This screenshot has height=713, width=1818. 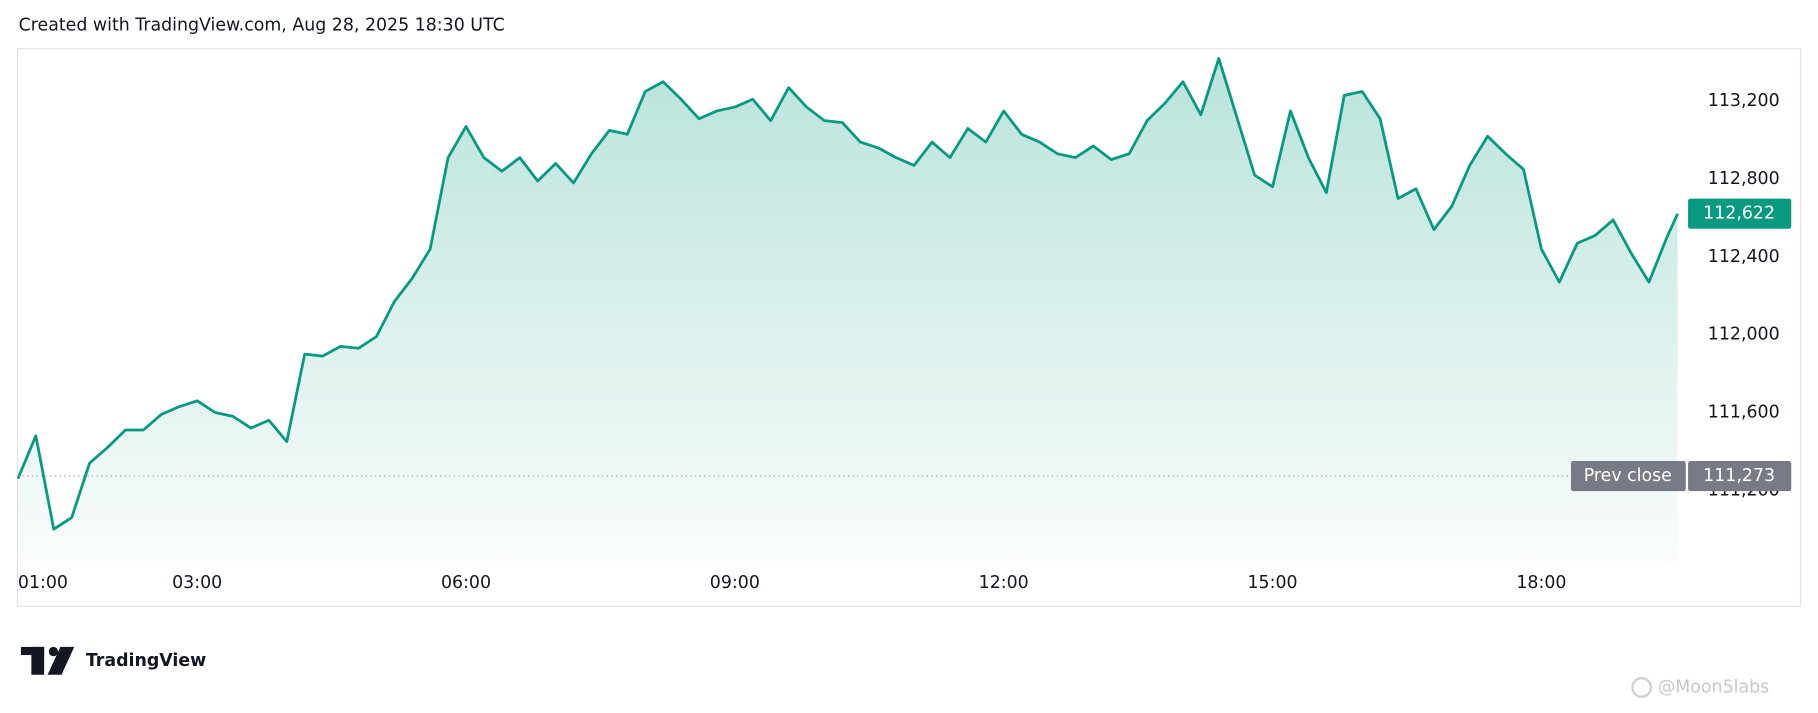 I want to click on x-tick-label: 09:00, so click(x=735, y=583).